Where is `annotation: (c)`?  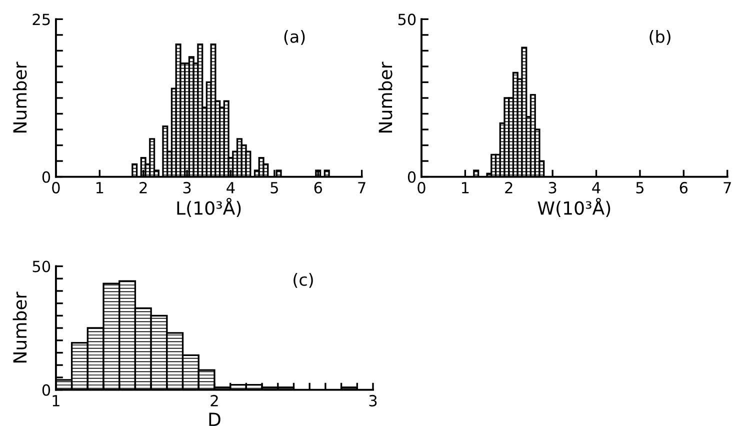 annotation: (c) is located at coordinates (303, 280).